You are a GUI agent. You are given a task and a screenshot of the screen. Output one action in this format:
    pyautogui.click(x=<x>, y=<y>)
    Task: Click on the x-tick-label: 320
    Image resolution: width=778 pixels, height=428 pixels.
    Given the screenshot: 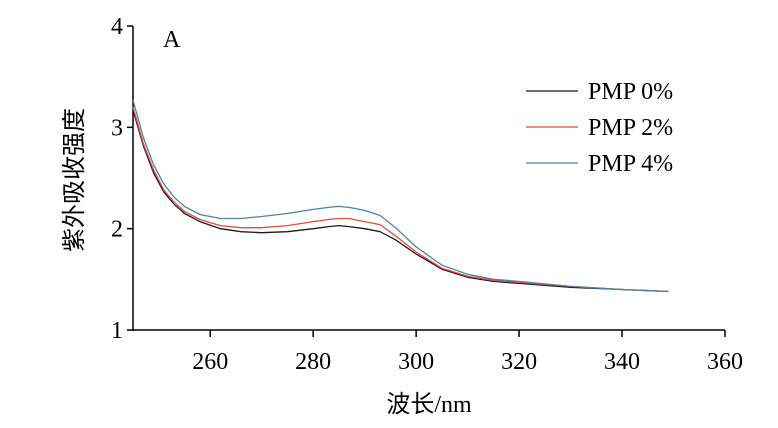 What is the action you would take?
    pyautogui.click(x=519, y=362)
    